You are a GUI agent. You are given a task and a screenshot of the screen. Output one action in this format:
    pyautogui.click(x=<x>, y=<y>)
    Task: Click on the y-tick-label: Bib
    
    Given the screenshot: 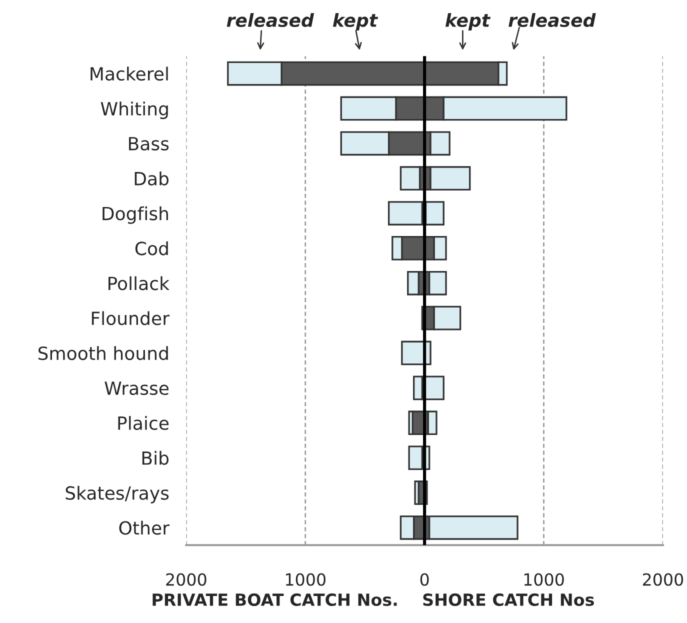 What is the action you would take?
    pyautogui.click(x=155, y=457)
    